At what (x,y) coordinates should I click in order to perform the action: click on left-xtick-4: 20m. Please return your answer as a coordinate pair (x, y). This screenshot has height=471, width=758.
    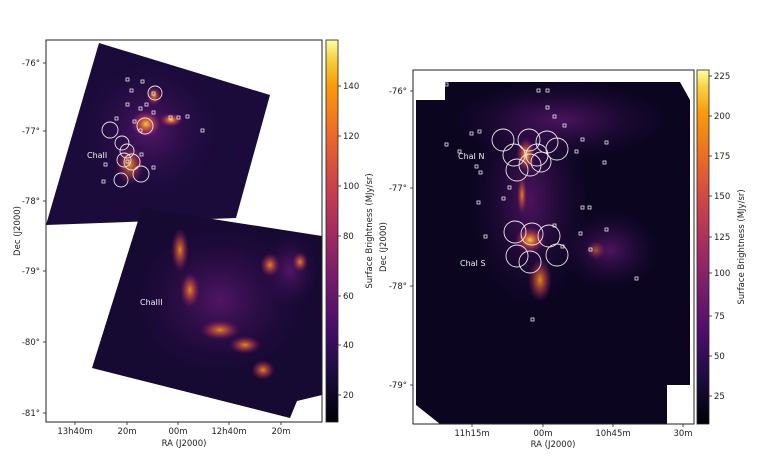
    Looking at the image, I should click on (280, 432).